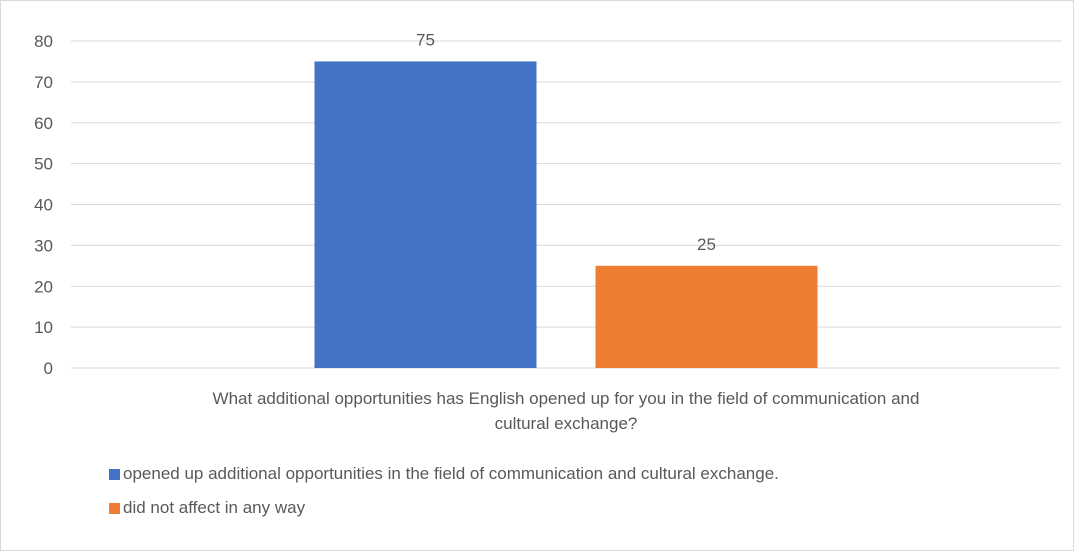 This screenshot has height=555, width=1074. Describe the element at coordinates (214, 507) in the screenshot. I see `legend-label-did-not-affect: did not affect in any way` at that location.